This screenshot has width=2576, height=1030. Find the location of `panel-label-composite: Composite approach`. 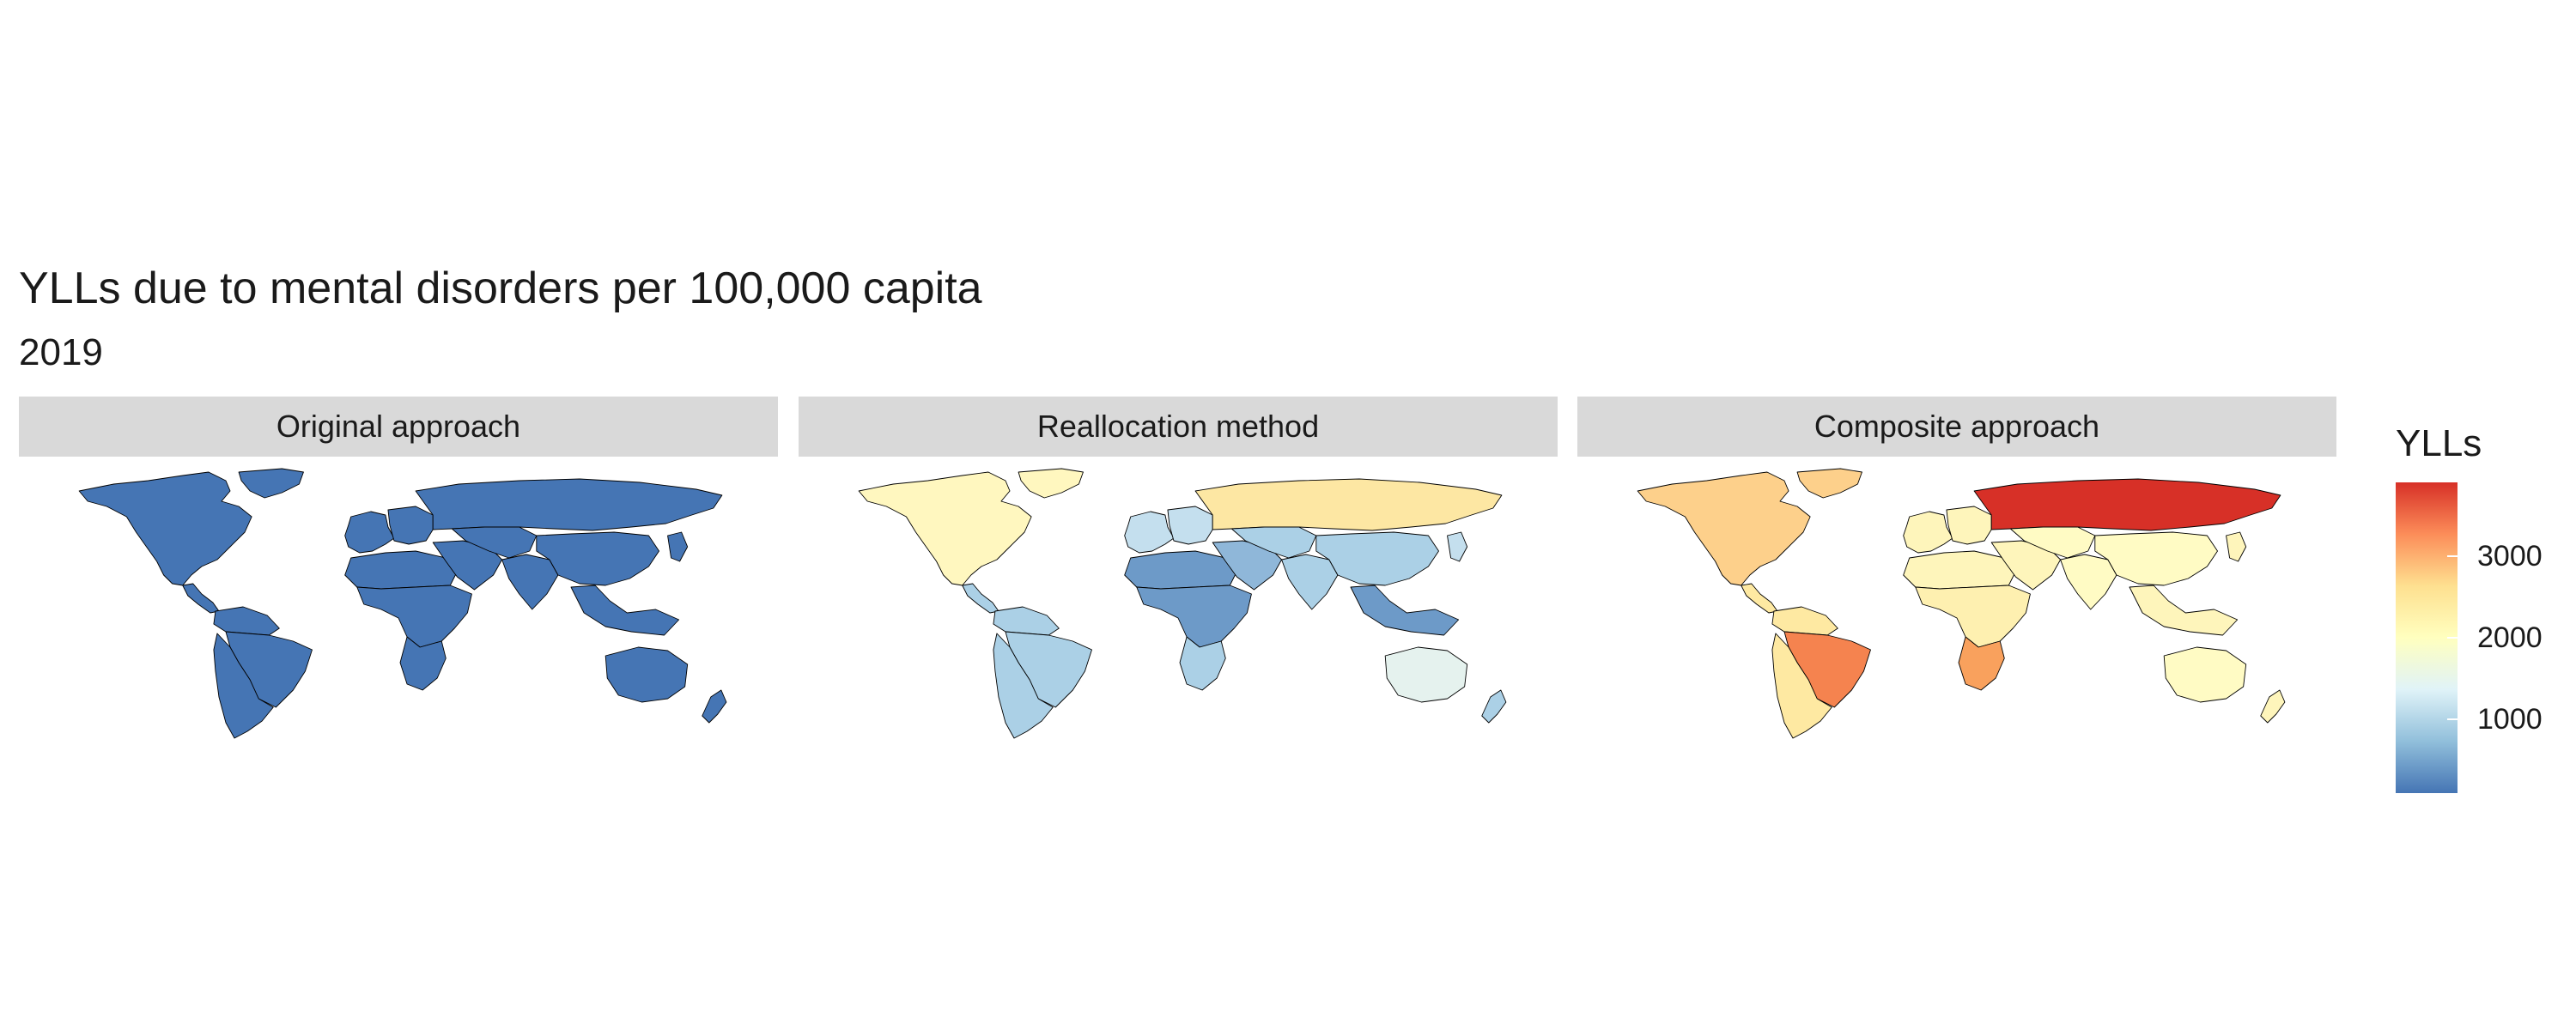

panel-label-composite: Composite approach is located at coordinates (1957, 426).